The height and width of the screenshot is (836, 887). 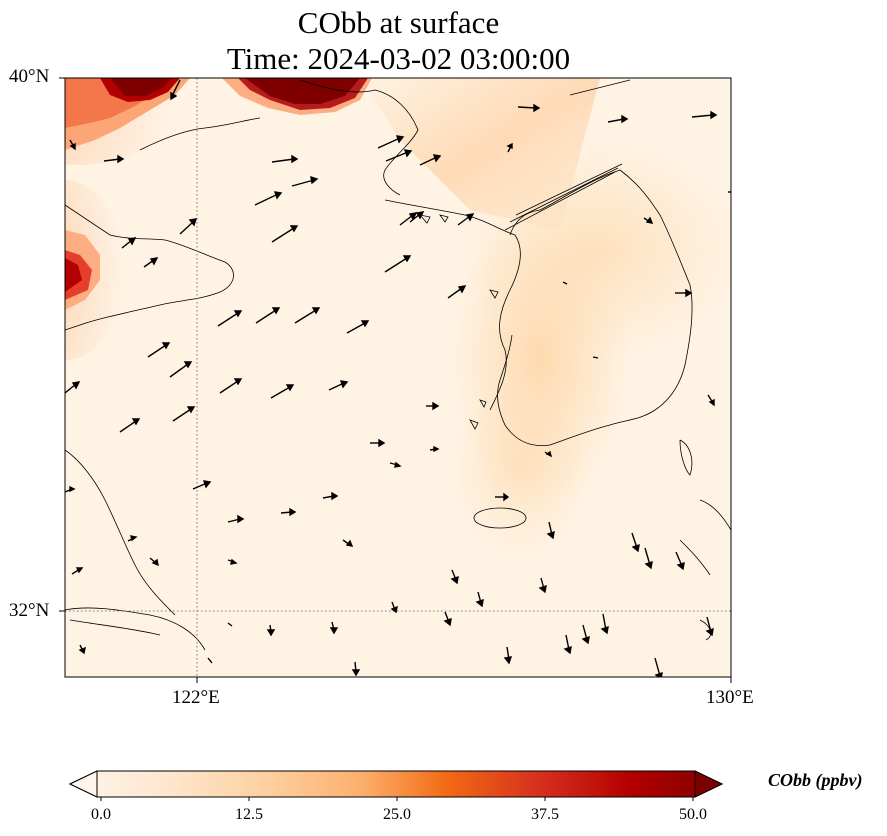 What do you see at coordinates (545, 814) in the screenshot?
I see `colorbar-tick: 37.5` at bounding box center [545, 814].